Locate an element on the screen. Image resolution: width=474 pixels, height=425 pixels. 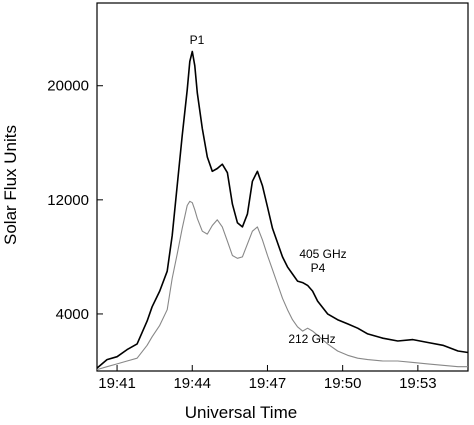
y-ticks: 4000 12000 20000 is located at coordinates (75, 200).